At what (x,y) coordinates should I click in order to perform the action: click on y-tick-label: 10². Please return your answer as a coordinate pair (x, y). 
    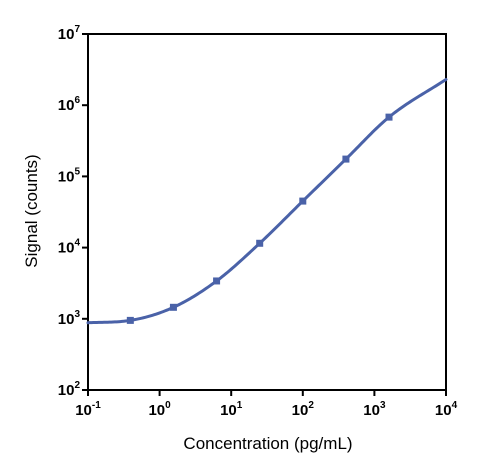
    Looking at the image, I should click on (69, 389).